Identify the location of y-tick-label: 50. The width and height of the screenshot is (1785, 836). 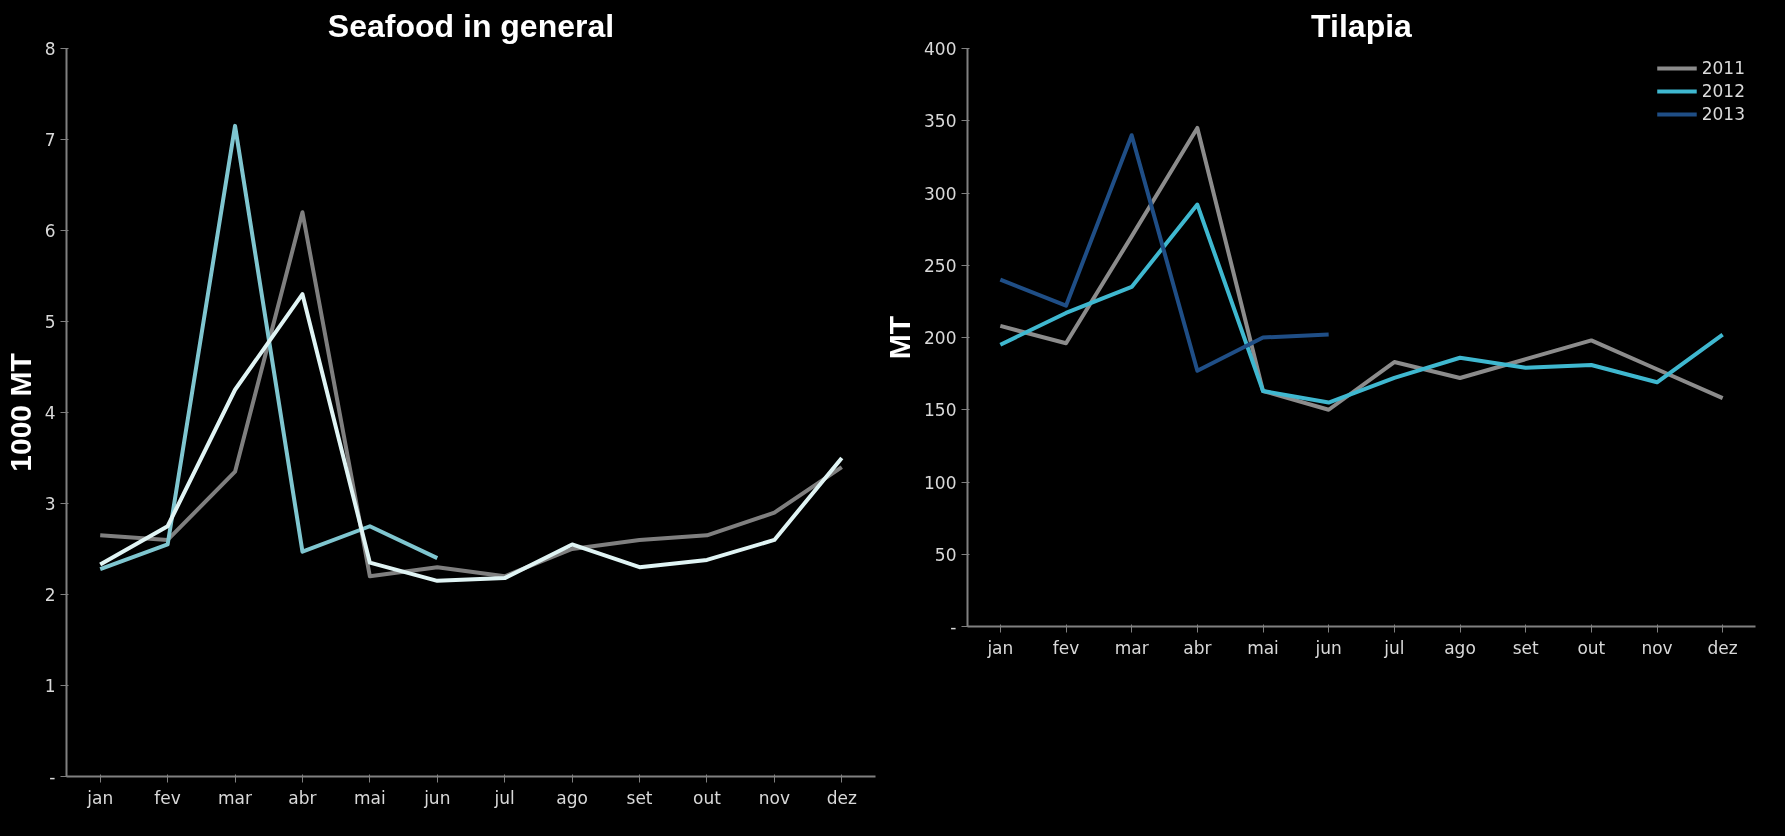
(945, 554).